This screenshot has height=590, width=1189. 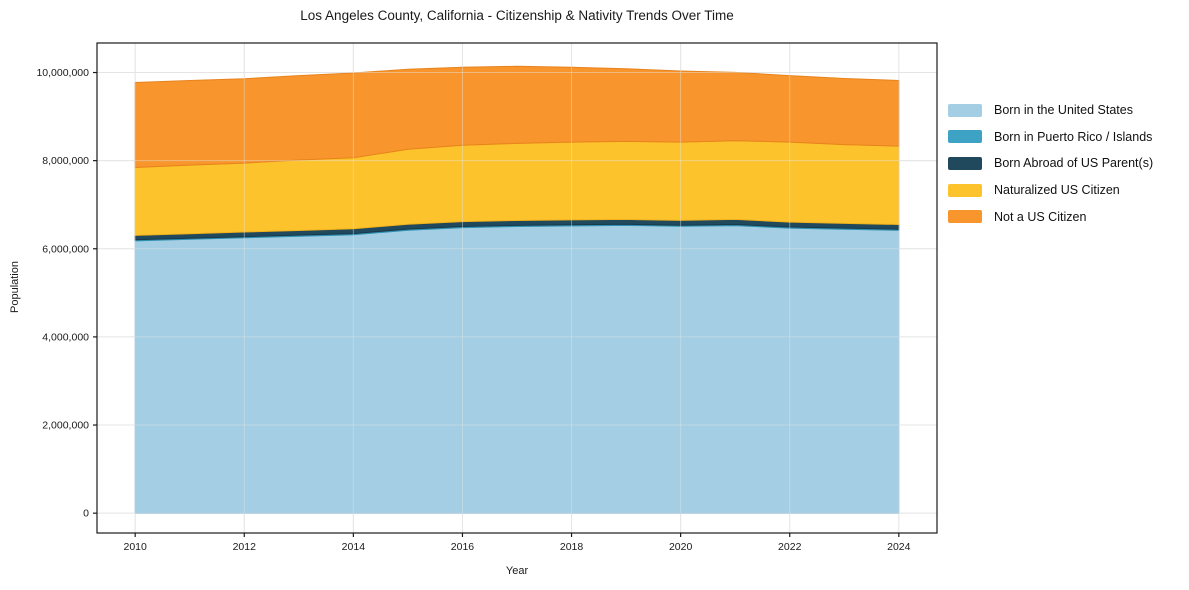 I want to click on y-tick-label: 10,000,000, so click(x=62, y=73).